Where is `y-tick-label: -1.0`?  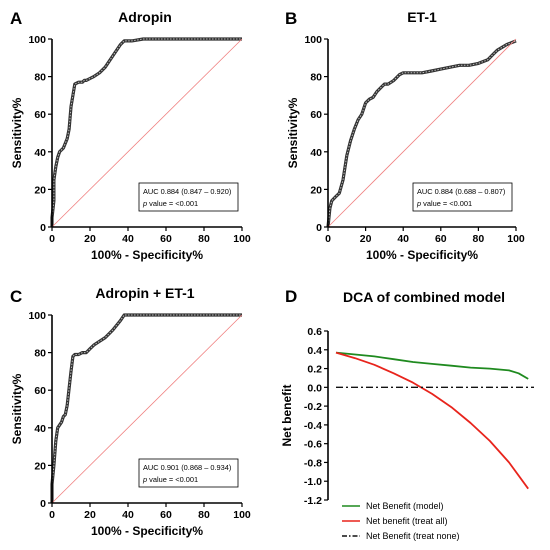
y-tick-label: -1.0 is located at coordinates (313, 482).